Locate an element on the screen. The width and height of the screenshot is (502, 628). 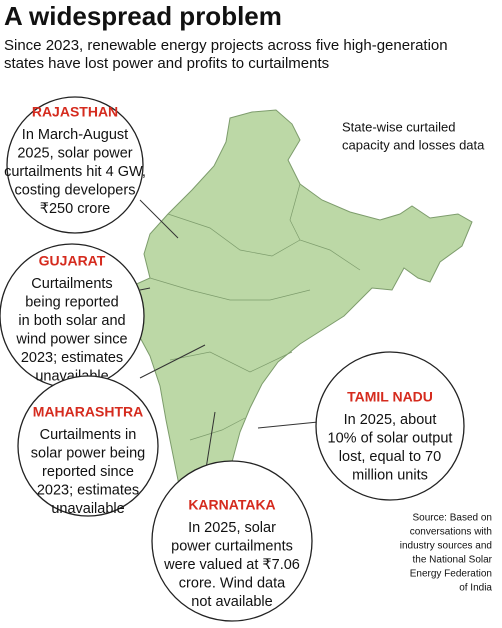
callout-text: solar power being is located at coordinates (88, 453).